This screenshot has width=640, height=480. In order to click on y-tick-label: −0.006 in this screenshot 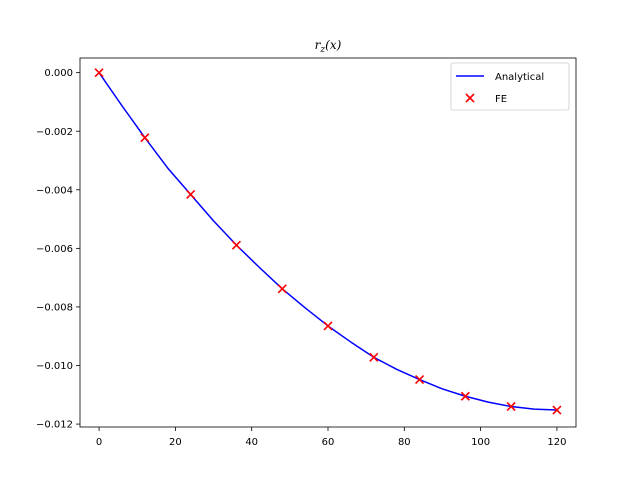, I will do `click(54, 249)`.